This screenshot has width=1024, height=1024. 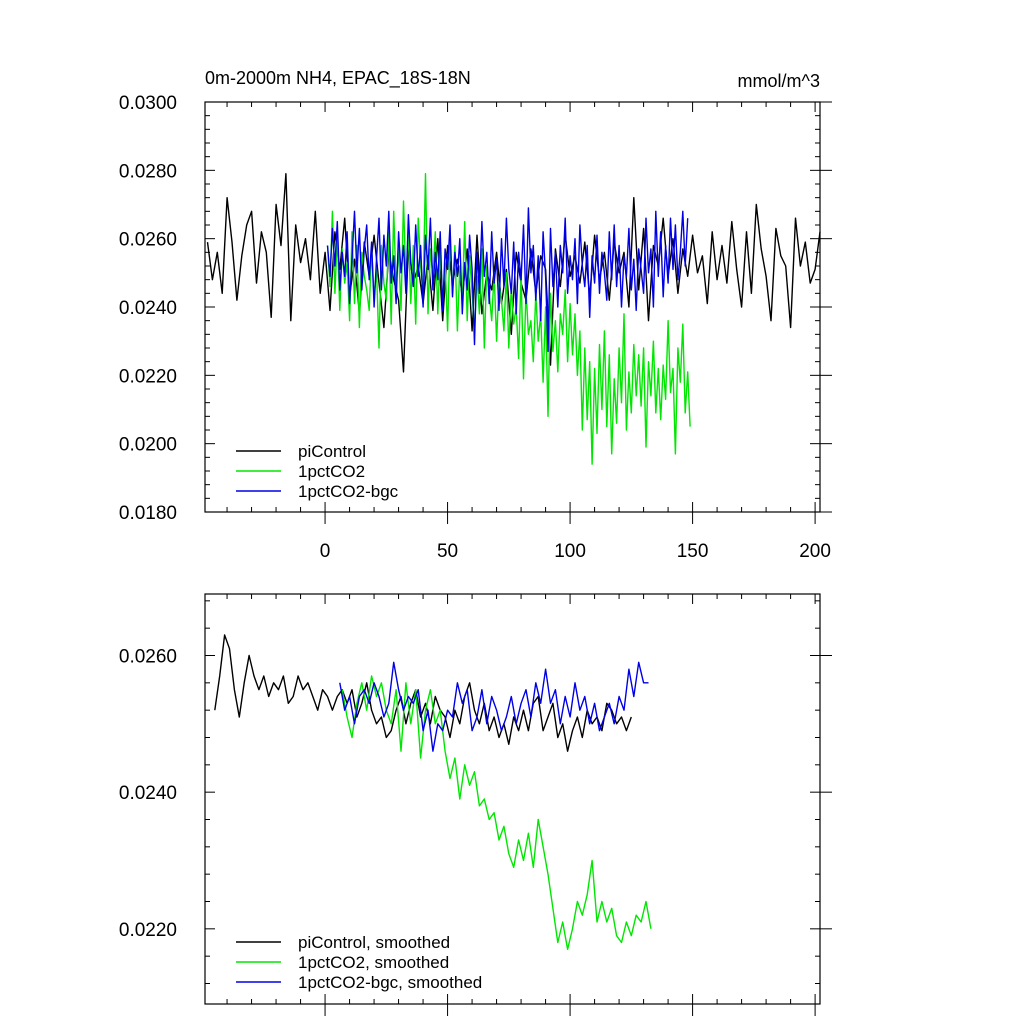 I want to click on legend-label: 1pctCO2, smoothed, so click(x=373, y=962).